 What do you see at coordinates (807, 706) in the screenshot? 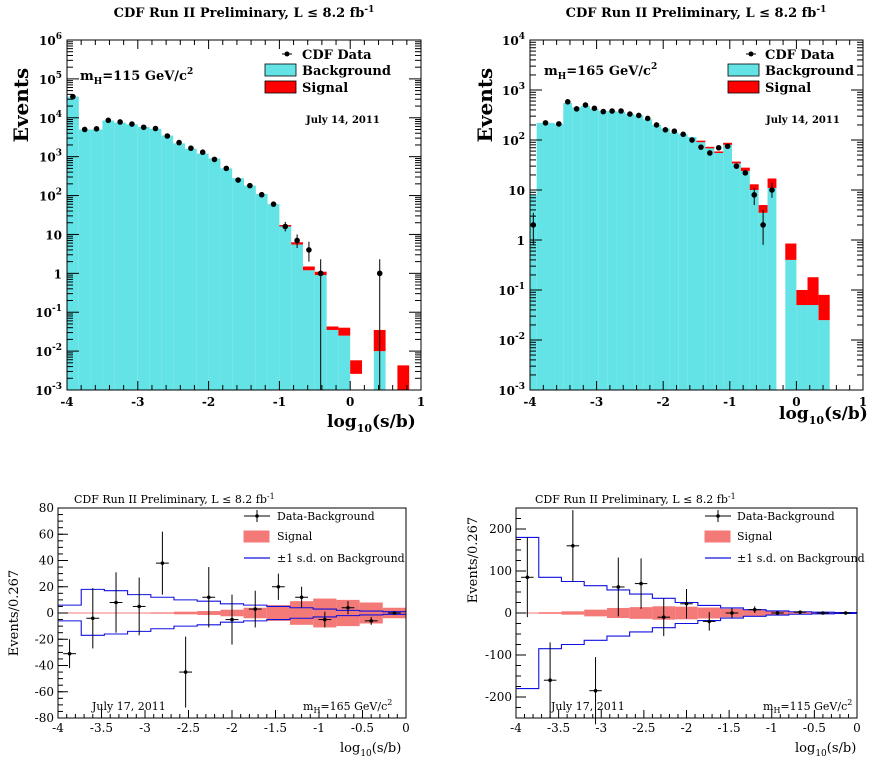
I see `mass-label: mH=115 GeV/c2` at bounding box center [807, 706].